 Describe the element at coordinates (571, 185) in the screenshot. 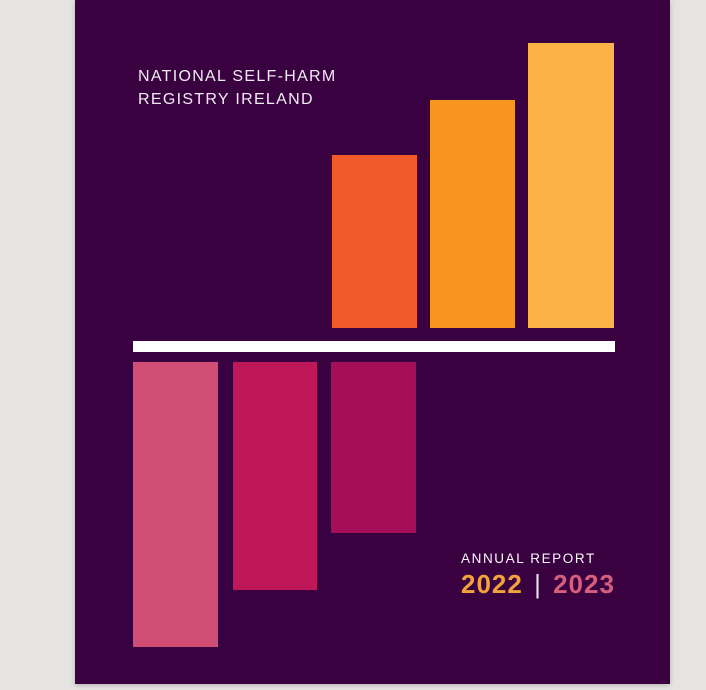

I see `bar-up-large` at that location.